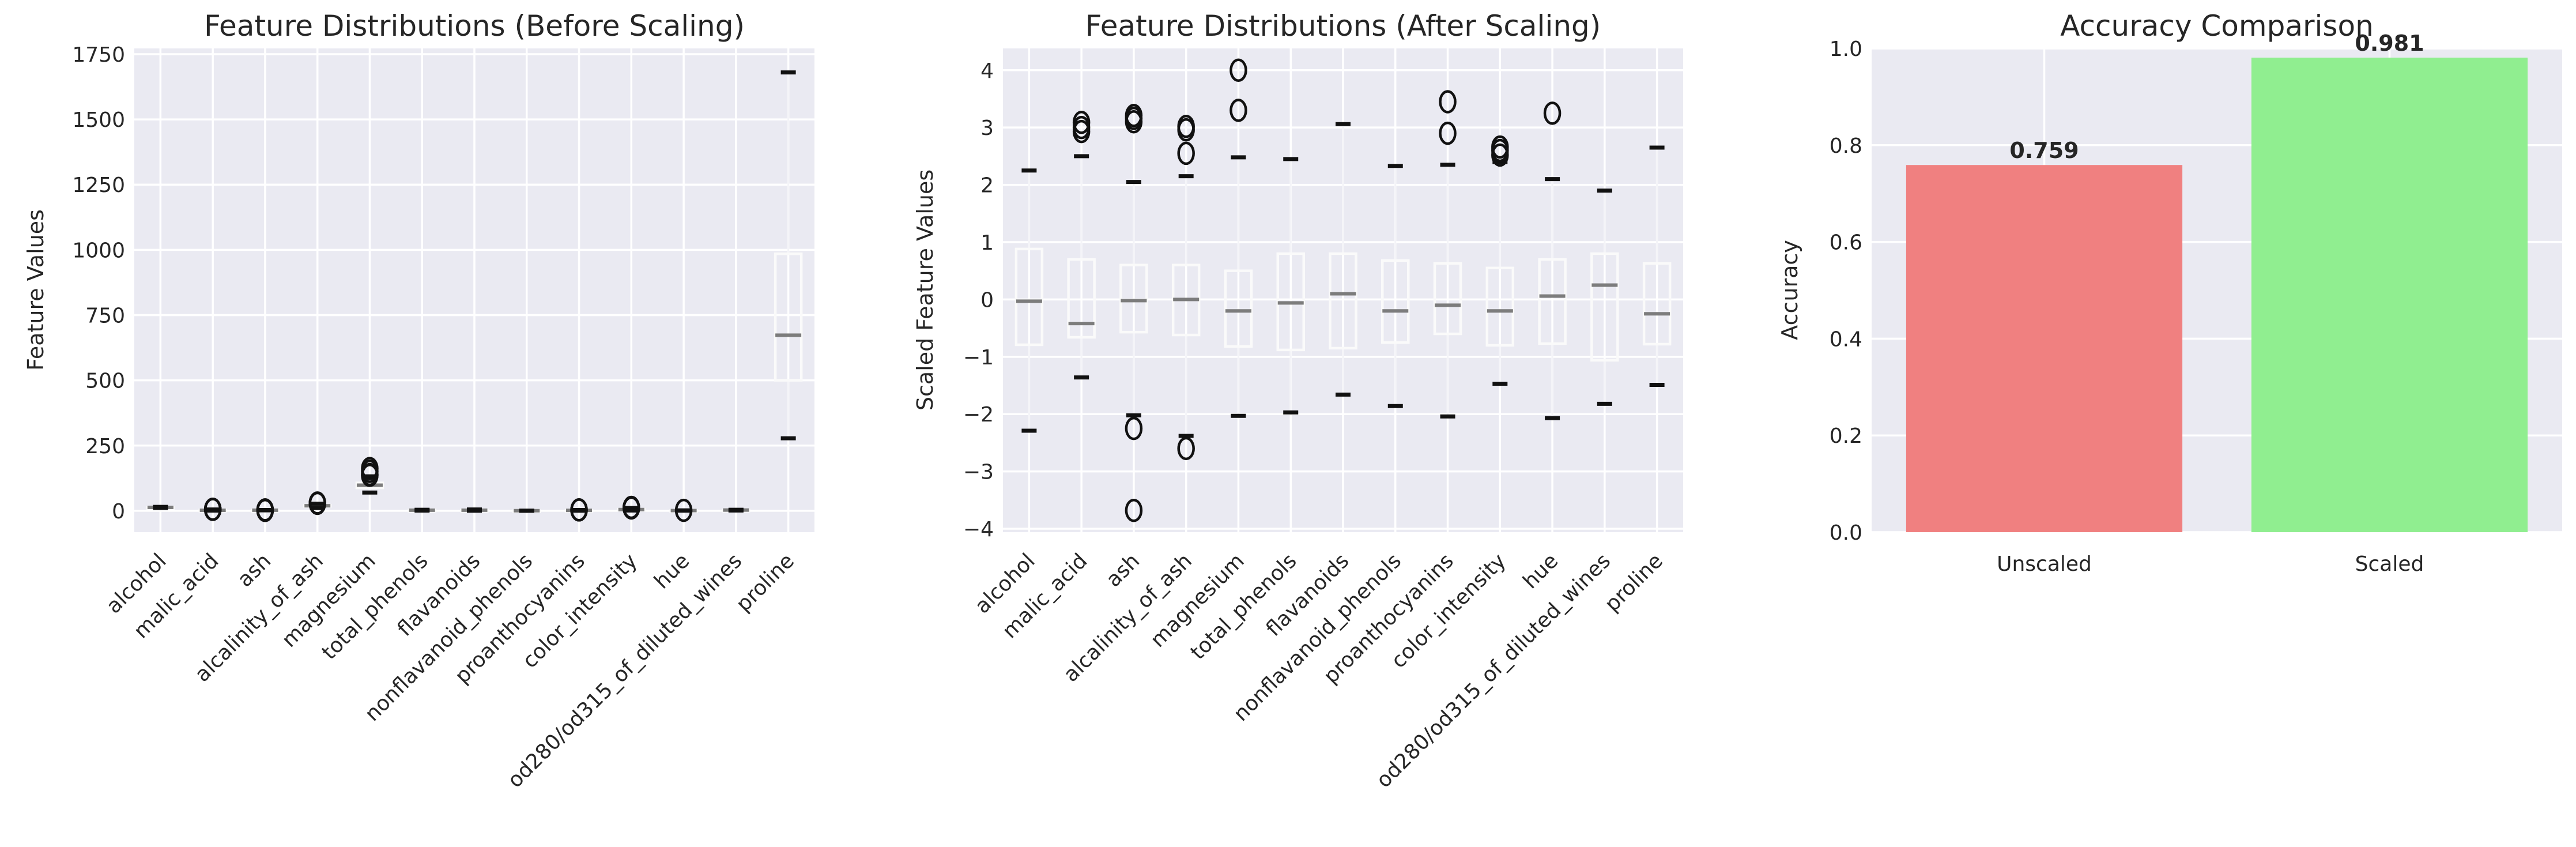  Describe the element at coordinates (1846, 49) in the screenshot. I see `y-tick-label: 1.0` at that location.